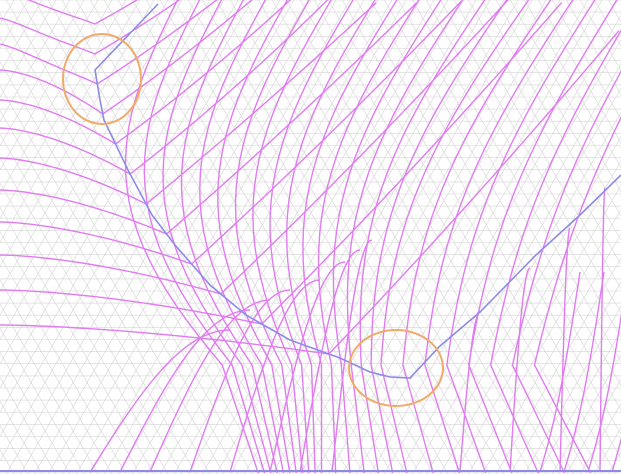 This screenshot has width=621, height=474. Describe the element at coordinates (102, 79) in the screenshot. I see `highlight-circle-top-left` at that location.